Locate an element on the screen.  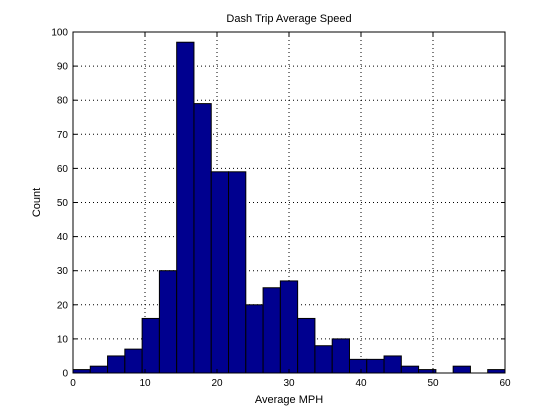
x-axis-label: Average MPH is located at coordinates (289, 400).